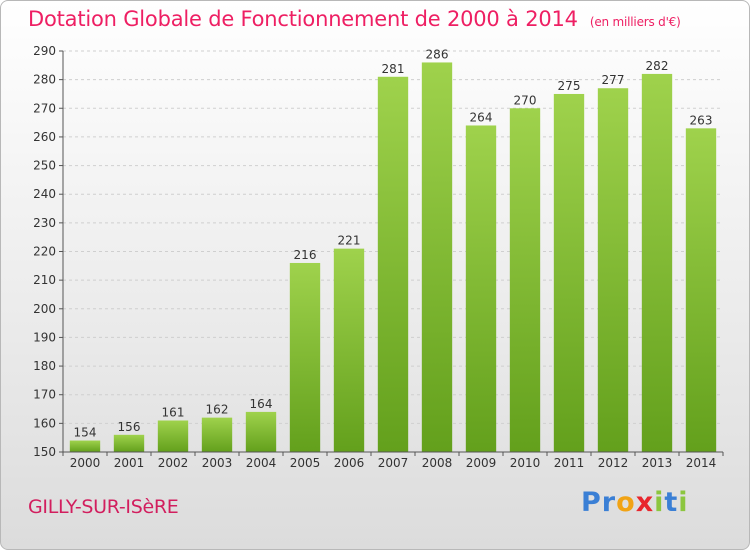 The image size is (750, 550). I want to click on bar-value-label: 164, so click(261, 404).